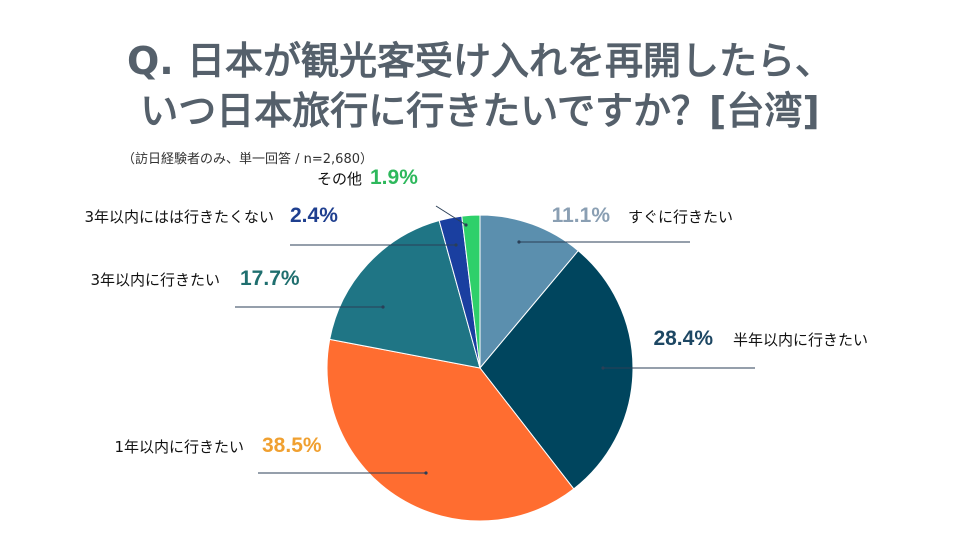  What do you see at coordinates (480, 111) in the screenshot?
I see `chart-title-line-2: いつ日本旅行に行きたいですか？[台湾]` at bounding box center [480, 111].